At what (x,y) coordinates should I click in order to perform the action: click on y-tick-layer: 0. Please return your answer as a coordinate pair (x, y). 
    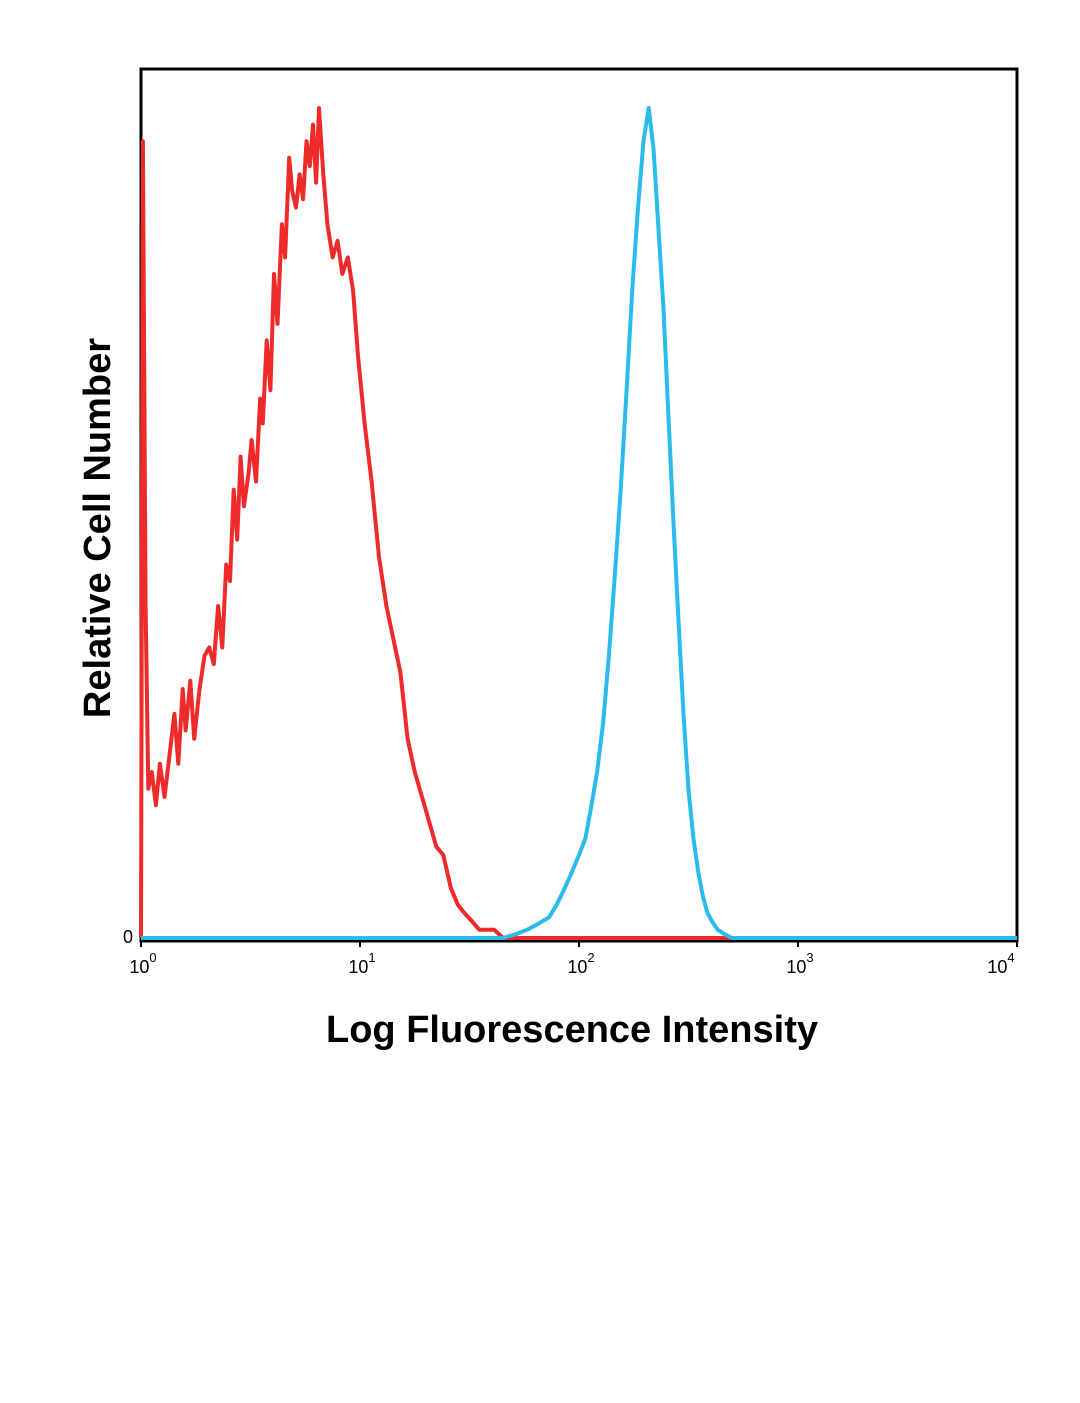
    Looking at the image, I should click on (128, 937).